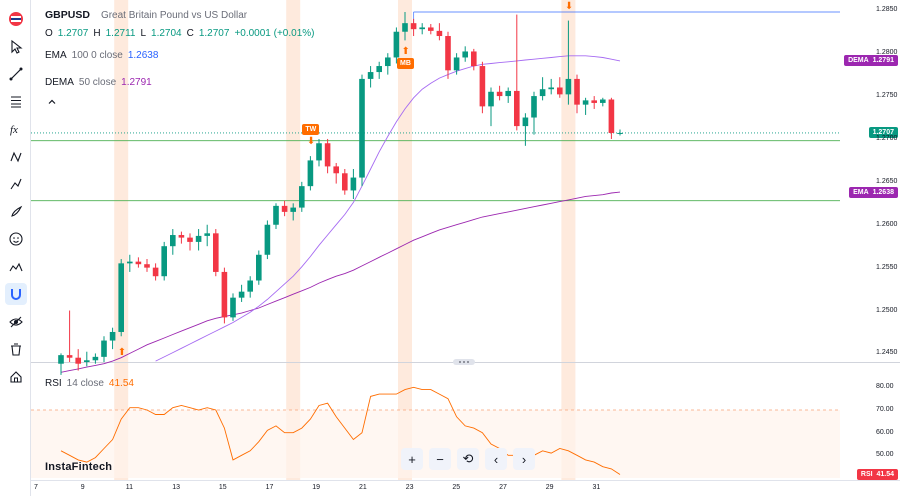 The height and width of the screenshot is (496, 900). I want to click on ema-params: 100 0 close, so click(97, 55).